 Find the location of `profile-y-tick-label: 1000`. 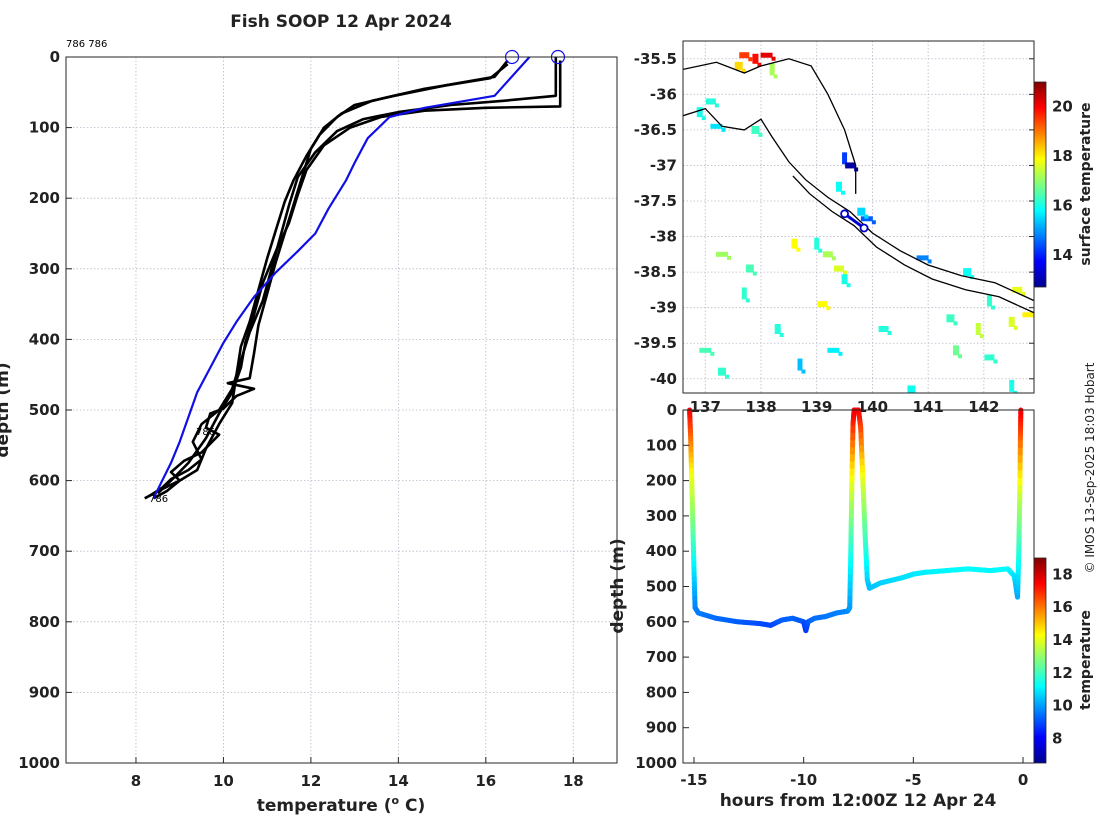

profile-y-tick-label: 1000 is located at coordinates (39, 763).